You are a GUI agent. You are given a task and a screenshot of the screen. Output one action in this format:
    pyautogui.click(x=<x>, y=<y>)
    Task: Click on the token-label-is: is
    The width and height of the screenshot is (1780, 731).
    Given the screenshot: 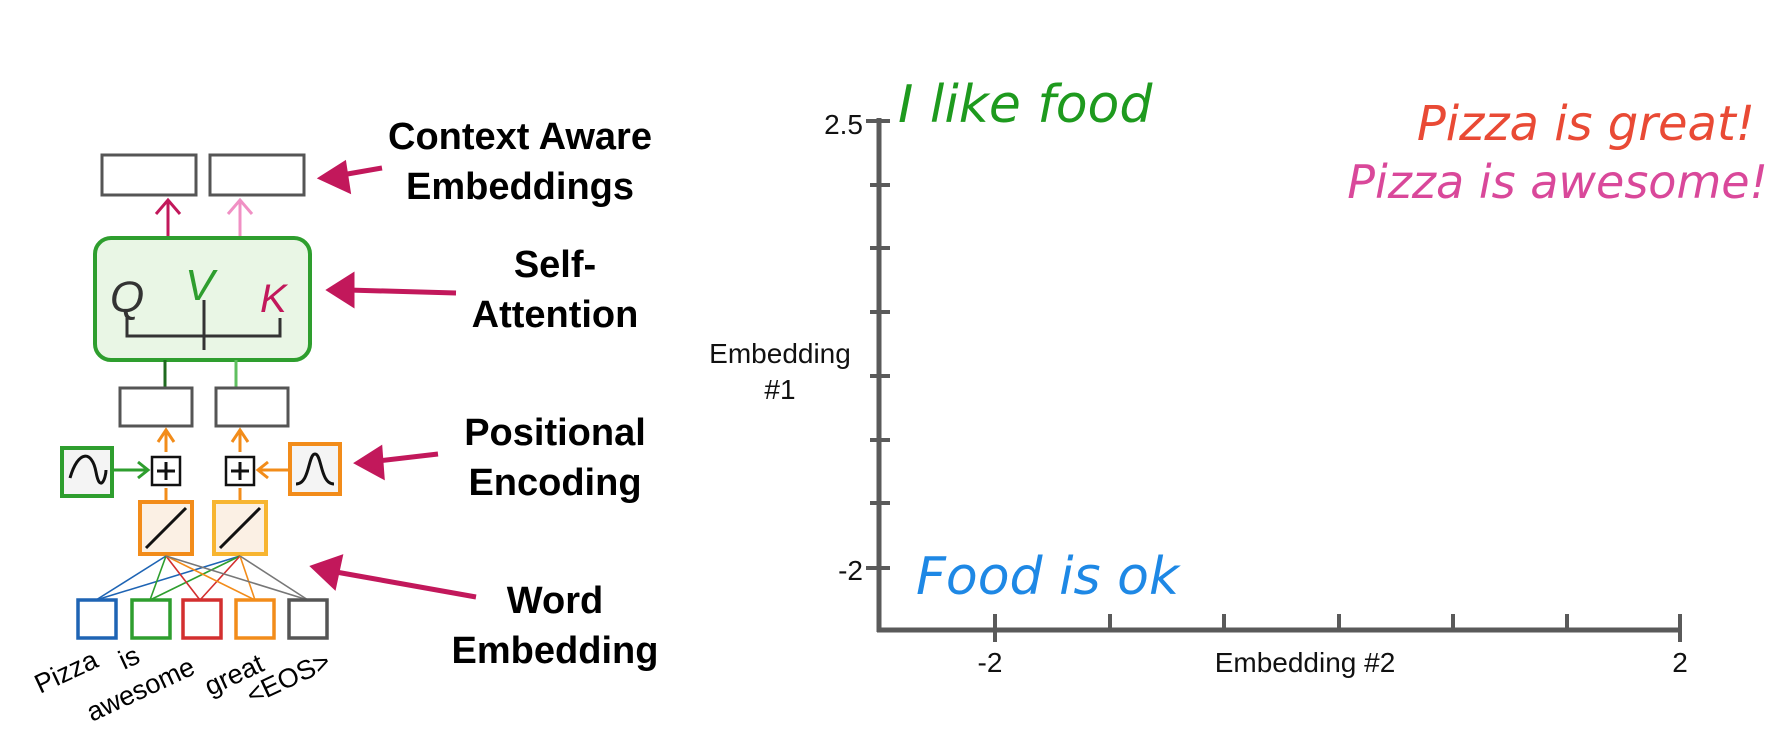 What is the action you would take?
    pyautogui.click(x=129, y=657)
    